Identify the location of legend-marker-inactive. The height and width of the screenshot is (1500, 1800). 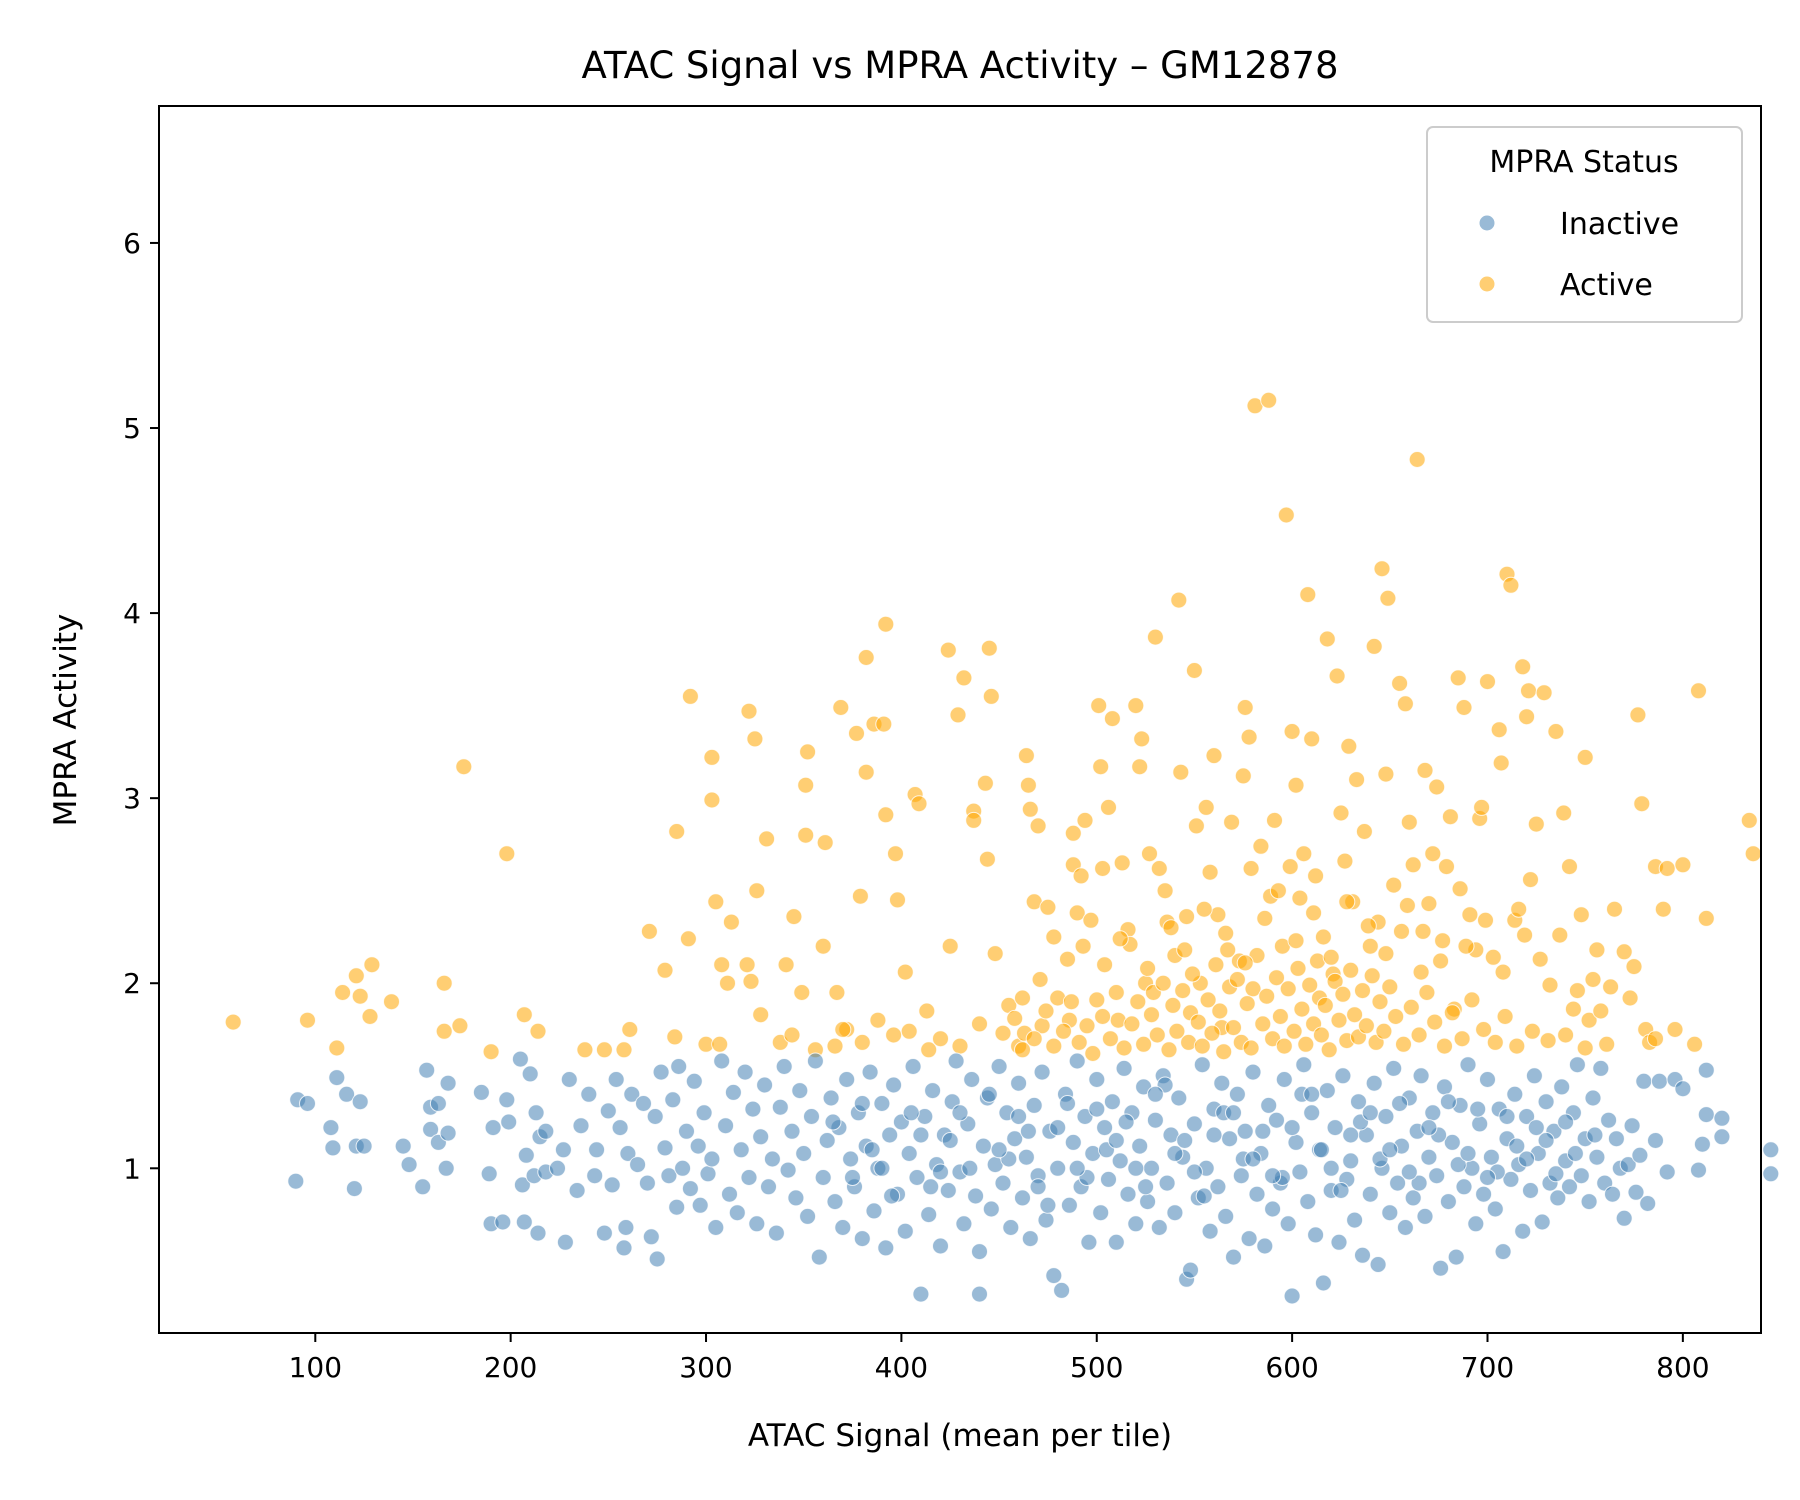
(1487, 223).